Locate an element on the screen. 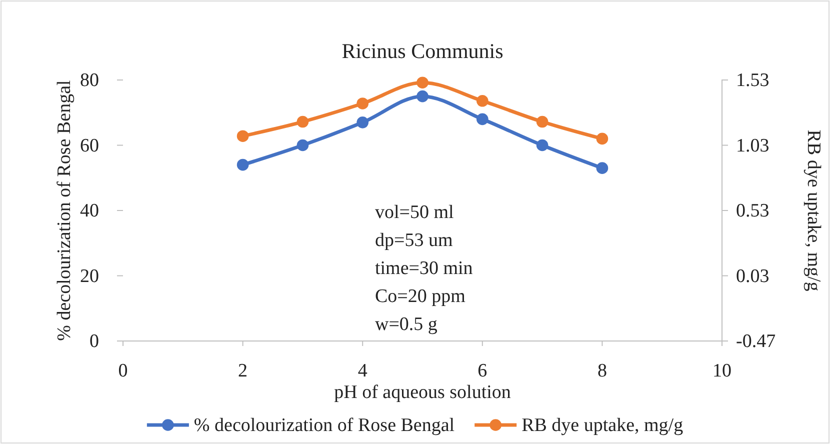 The height and width of the screenshot is (444, 830). y-tick-label: 20 is located at coordinates (89, 276).